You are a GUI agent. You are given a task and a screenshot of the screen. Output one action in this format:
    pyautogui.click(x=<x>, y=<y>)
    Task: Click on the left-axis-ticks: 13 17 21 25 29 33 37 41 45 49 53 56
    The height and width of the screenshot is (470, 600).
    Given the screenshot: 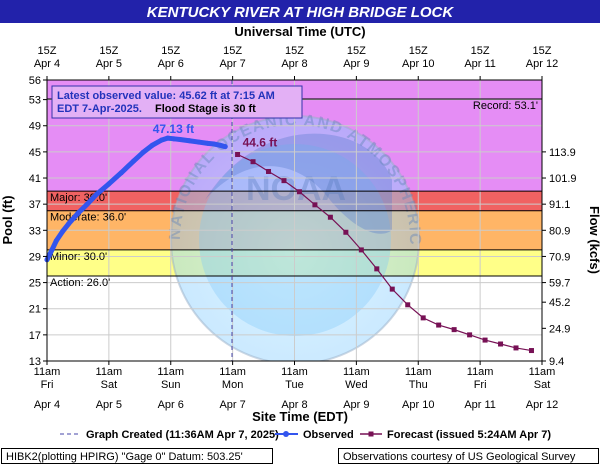 What is the action you would take?
    pyautogui.click(x=38, y=221)
    